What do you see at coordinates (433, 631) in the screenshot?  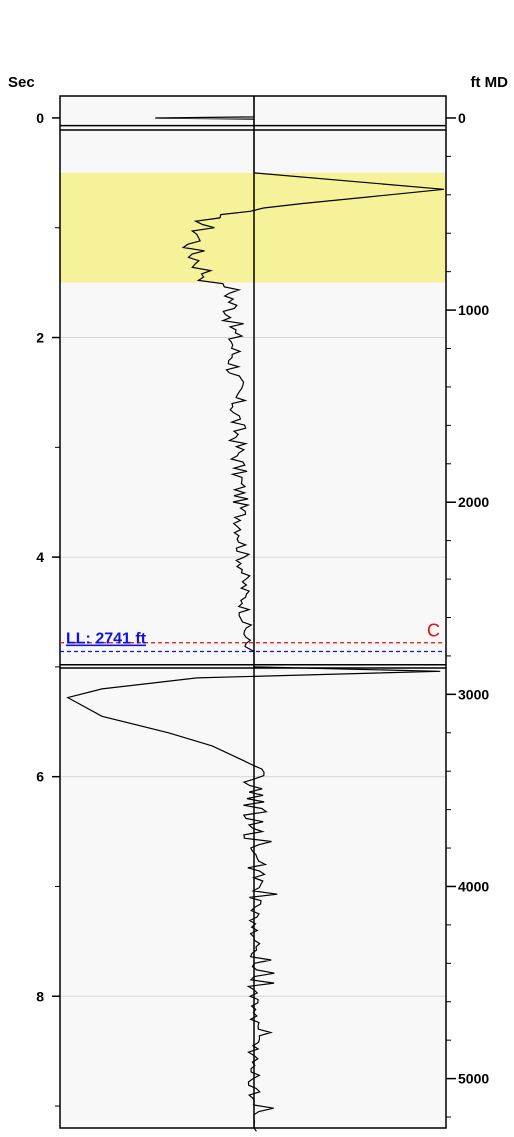 I see `marker-annotation: C` at bounding box center [433, 631].